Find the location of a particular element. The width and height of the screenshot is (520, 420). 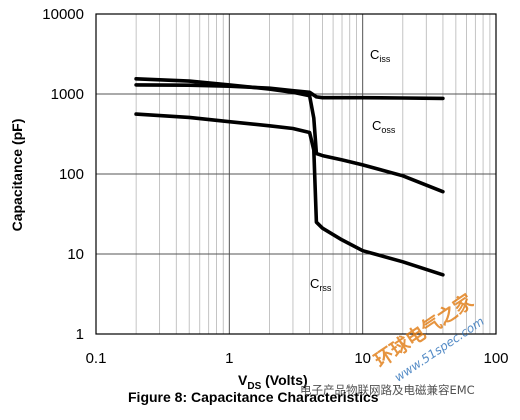

x-tick-label: 0.1 is located at coordinates (96, 358).